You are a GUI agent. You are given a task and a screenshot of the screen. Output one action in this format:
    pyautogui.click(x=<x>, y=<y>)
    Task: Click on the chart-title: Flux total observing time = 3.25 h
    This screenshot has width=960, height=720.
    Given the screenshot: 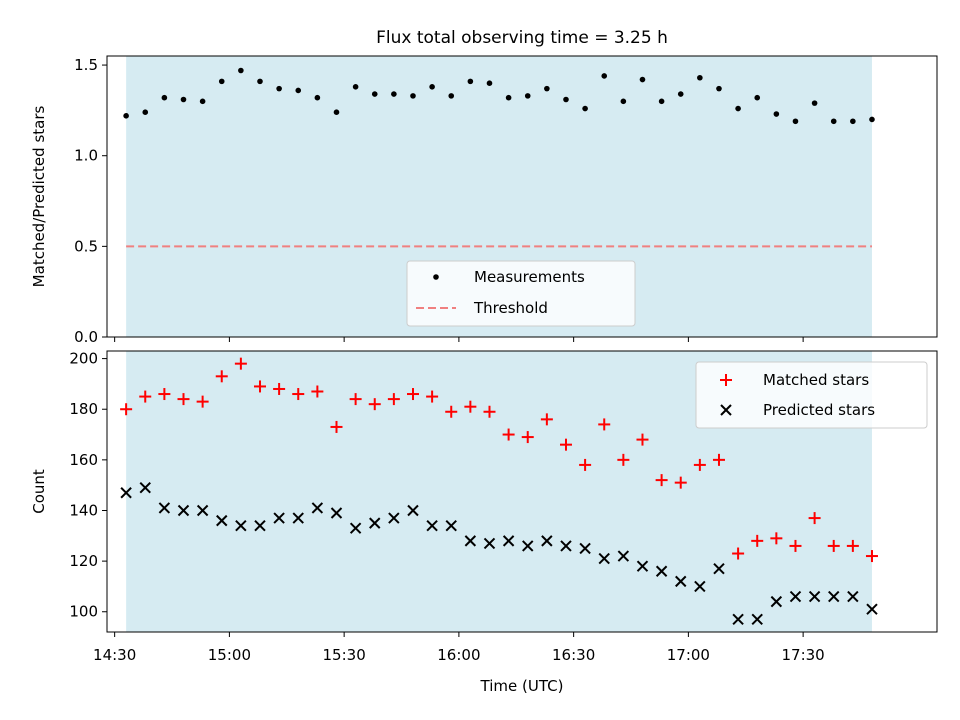 What is the action you would take?
    pyautogui.click(x=522, y=38)
    